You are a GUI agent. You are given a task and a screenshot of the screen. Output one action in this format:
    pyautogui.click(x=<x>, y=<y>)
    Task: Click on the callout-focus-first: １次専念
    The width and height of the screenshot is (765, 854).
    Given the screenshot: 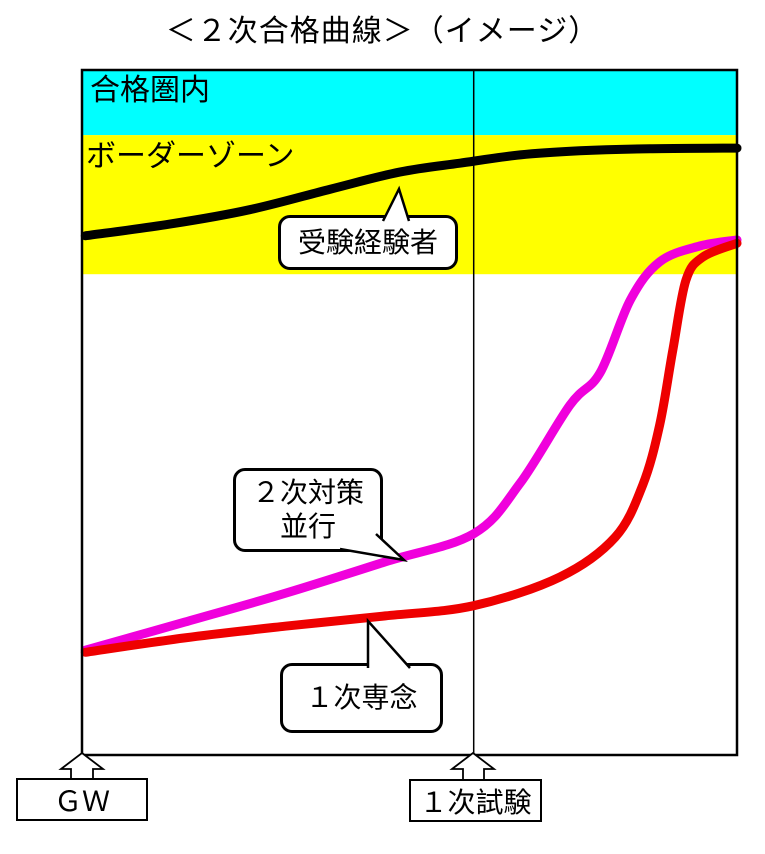 What is the action you would take?
    pyautogui.click(x=361, y=698)
    